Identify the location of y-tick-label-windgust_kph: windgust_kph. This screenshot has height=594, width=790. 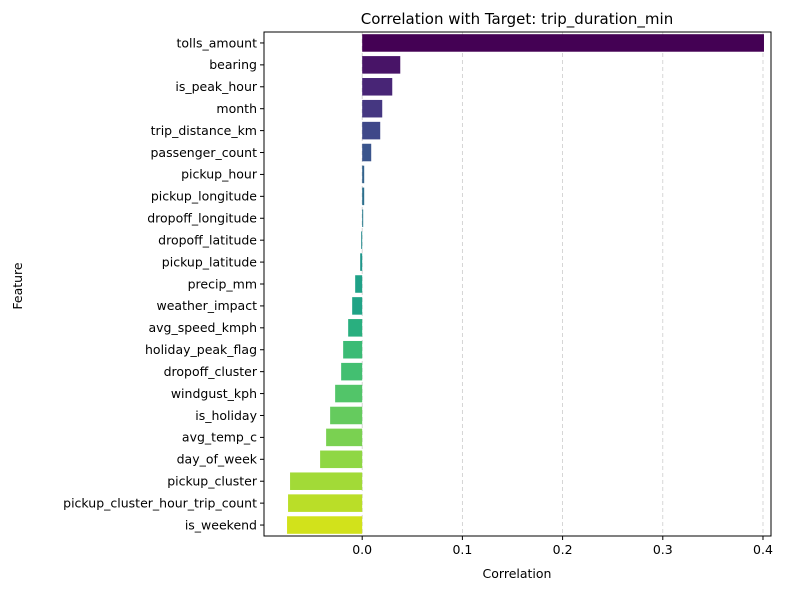
(214, 393).